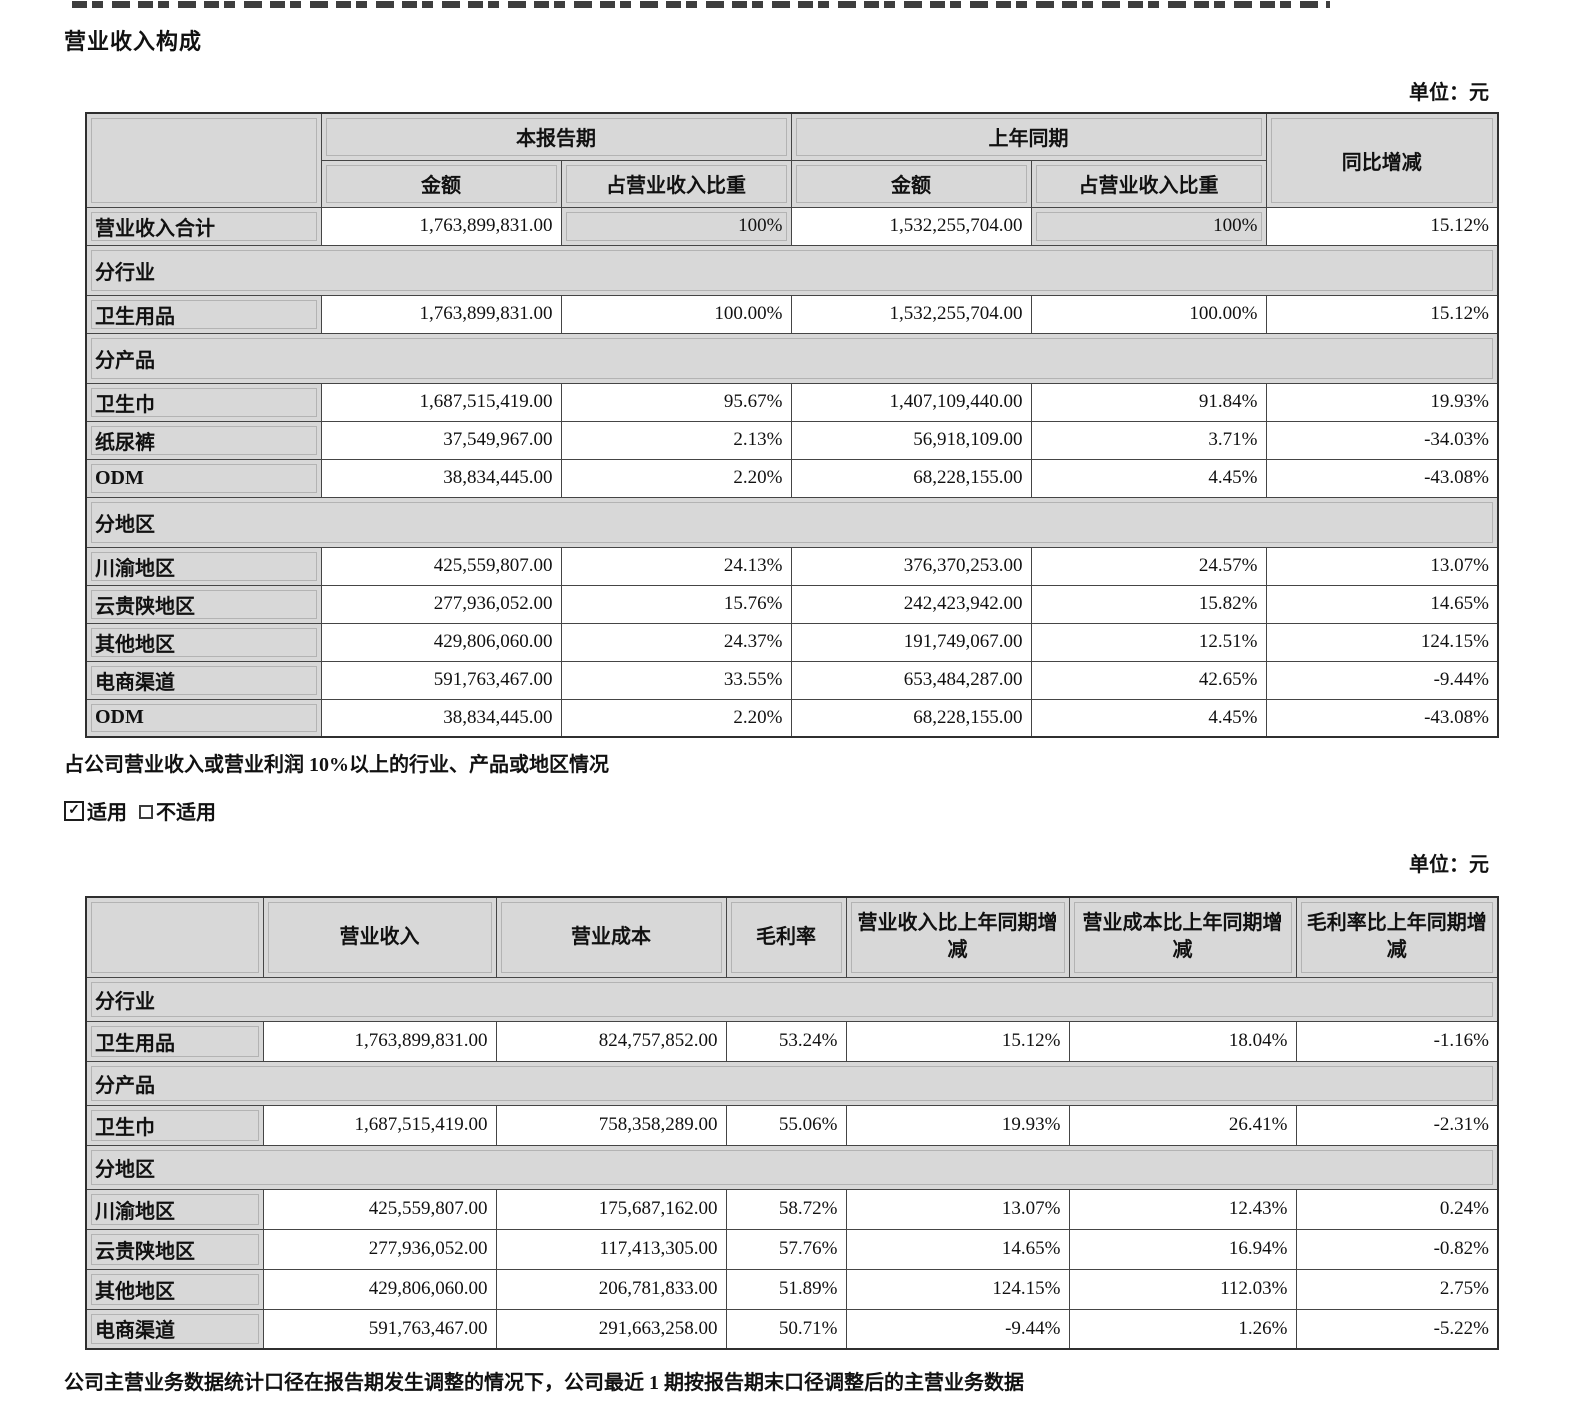  Describe the element at coordinates (74, 810) in the screenshot. I see `checked-checkbox-icon: ✓` at that location.